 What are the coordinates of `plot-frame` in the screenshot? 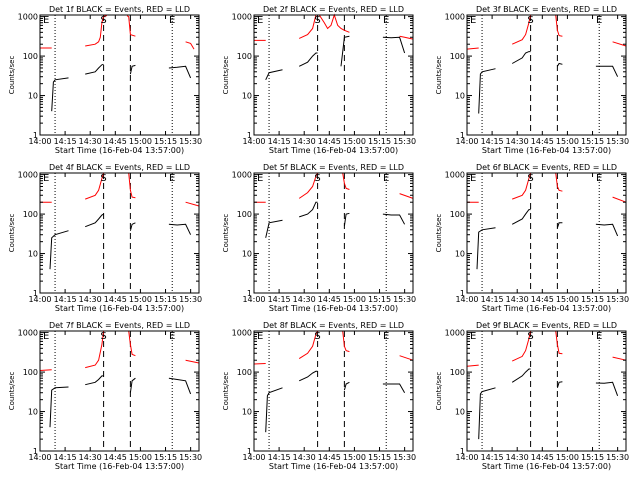 It's located at (333, 391).